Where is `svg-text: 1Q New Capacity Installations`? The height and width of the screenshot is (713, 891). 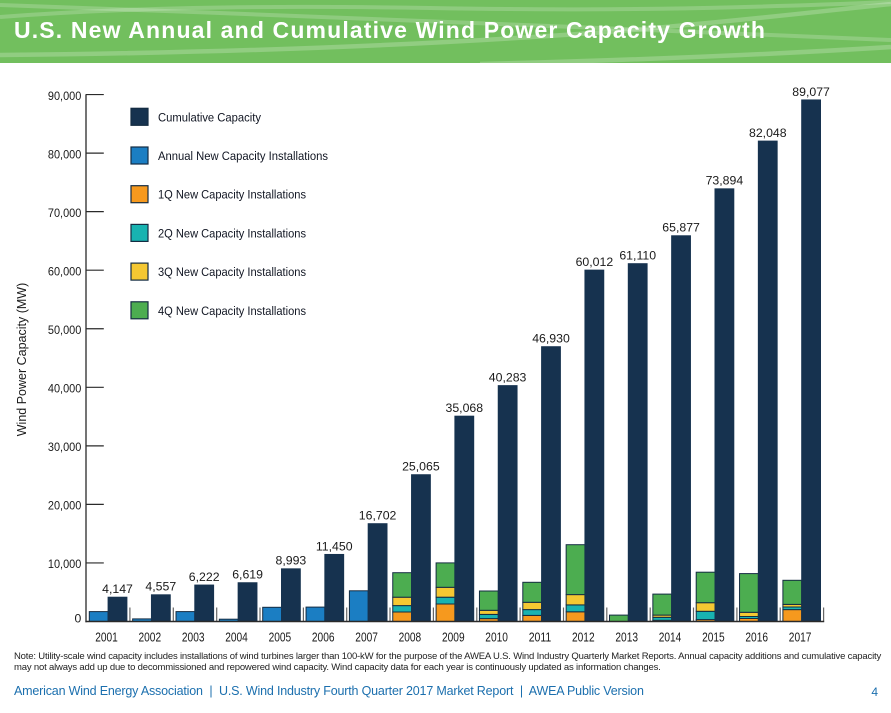 svg-text: 1Q New Capacity Installations is located at coordinates (232, 195).